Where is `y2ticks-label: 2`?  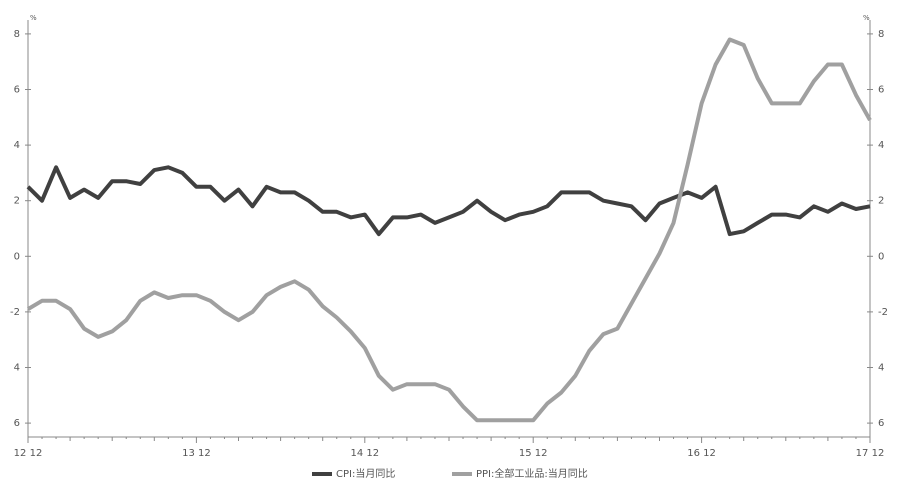
y2ticks-label: 2 is located at coordinates (881, 201).